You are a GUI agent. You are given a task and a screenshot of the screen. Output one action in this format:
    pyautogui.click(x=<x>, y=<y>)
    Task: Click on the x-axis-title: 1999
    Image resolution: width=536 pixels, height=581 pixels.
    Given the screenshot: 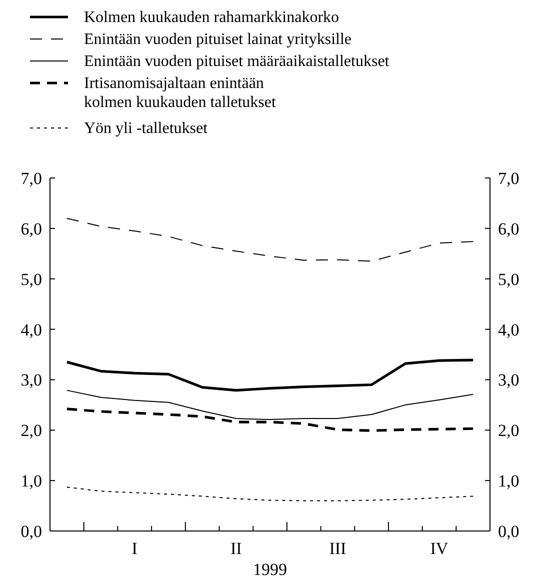 What is the action you would take?
    pyautogui.click(x=270, y=569)
    